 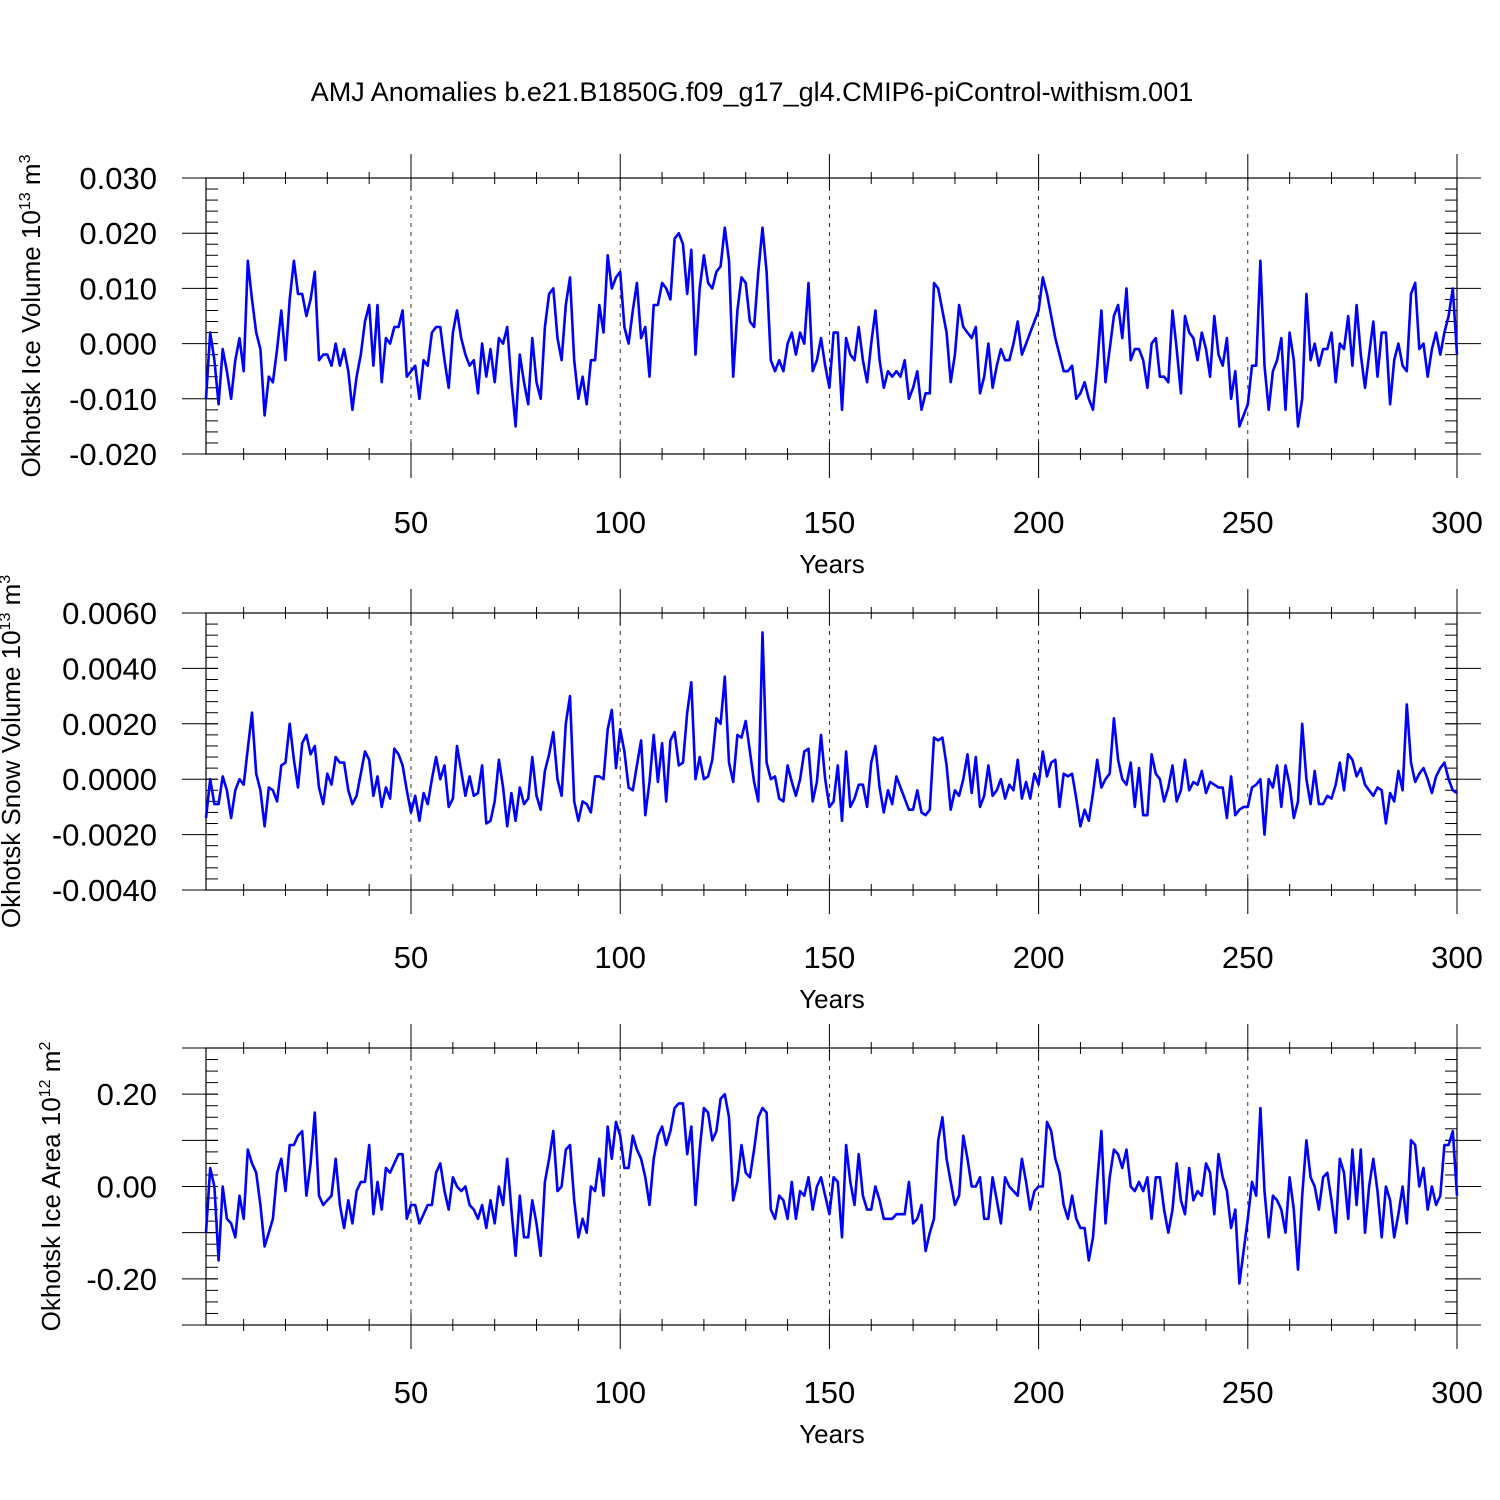 What do you see at coordinates (51, 1214) in the screenshot?
I see `y-axis-title-base: Okhotsk Ice Area 10` at bounding box center [51, 1214].